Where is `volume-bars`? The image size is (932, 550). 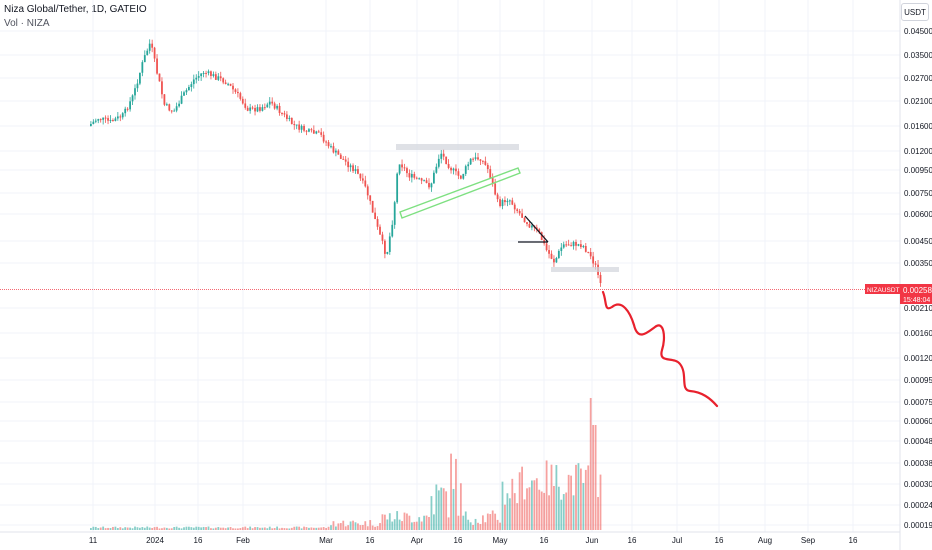 volume-bars is located at coordinates (346, 464).